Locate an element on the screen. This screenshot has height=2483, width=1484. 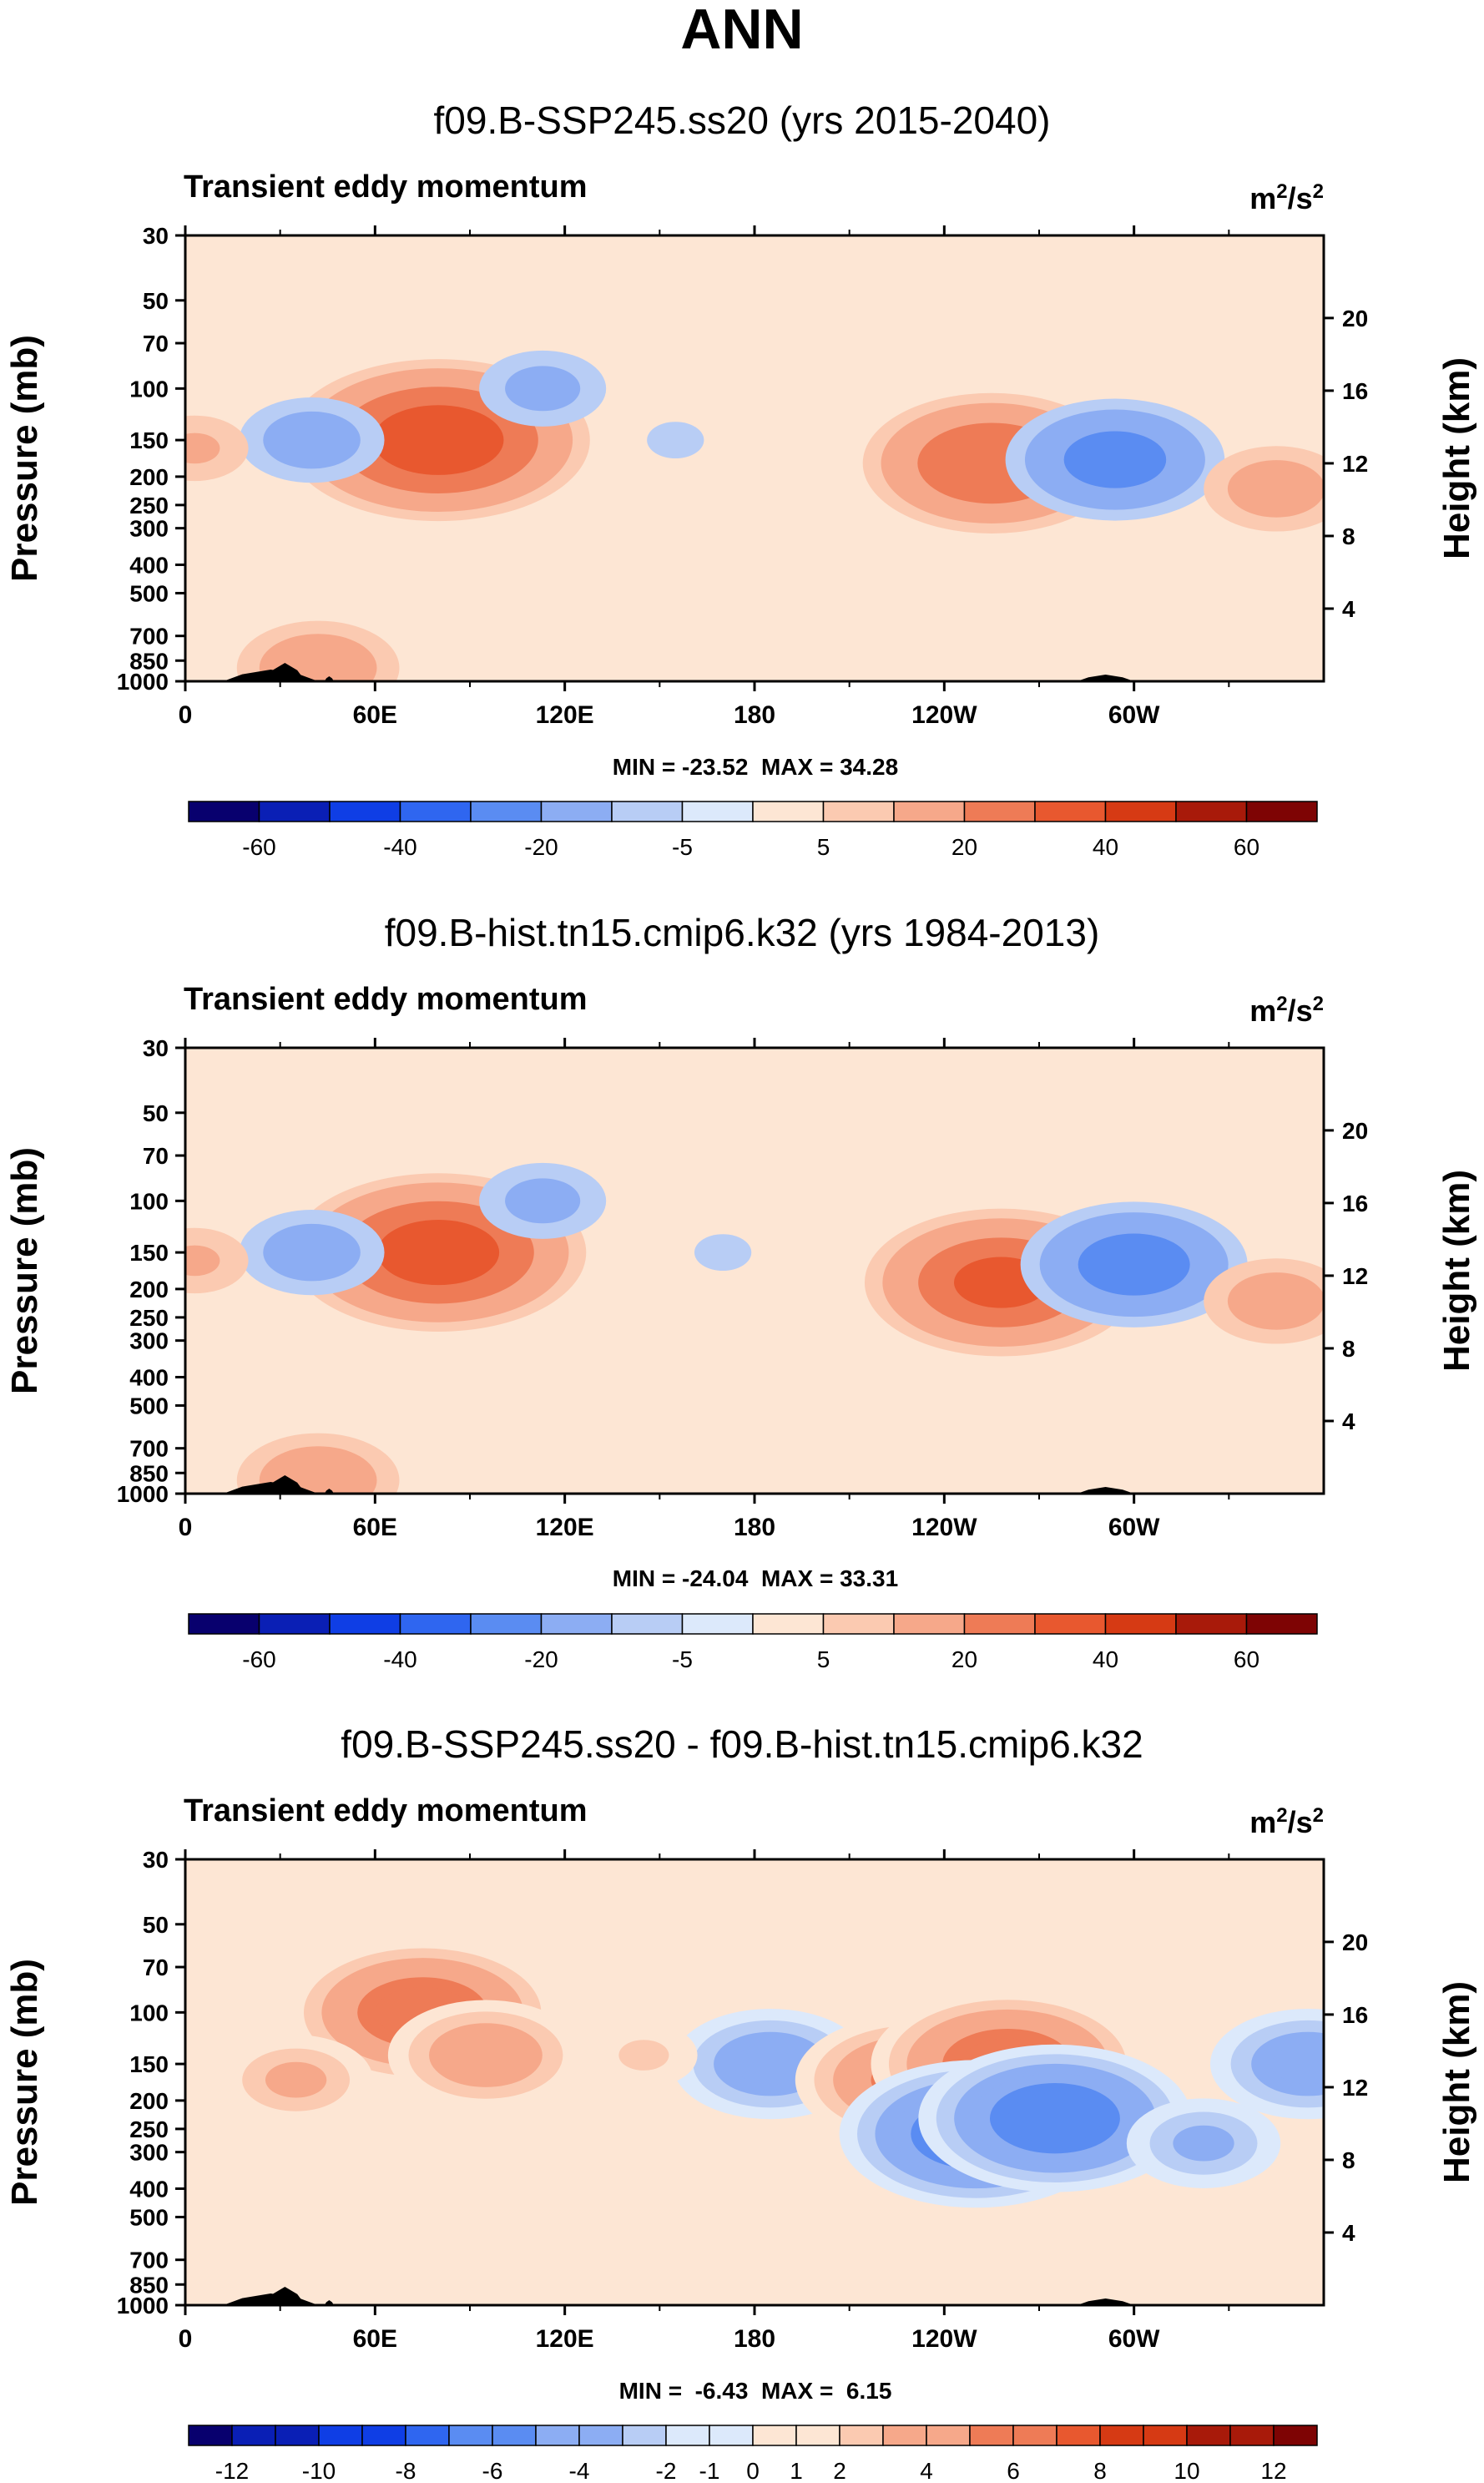
panel-subtitle: Transient eddy momentum is located at coordinates (386, 999).